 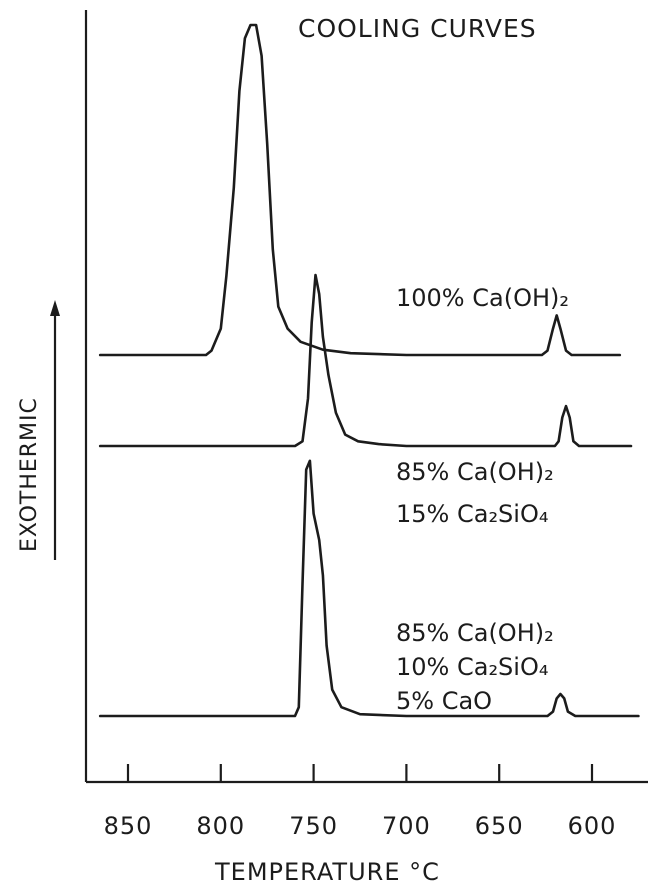 I want to click on series-label-2-line-2: 15% Ca₂SiO₄, so click(x=472, y=514).